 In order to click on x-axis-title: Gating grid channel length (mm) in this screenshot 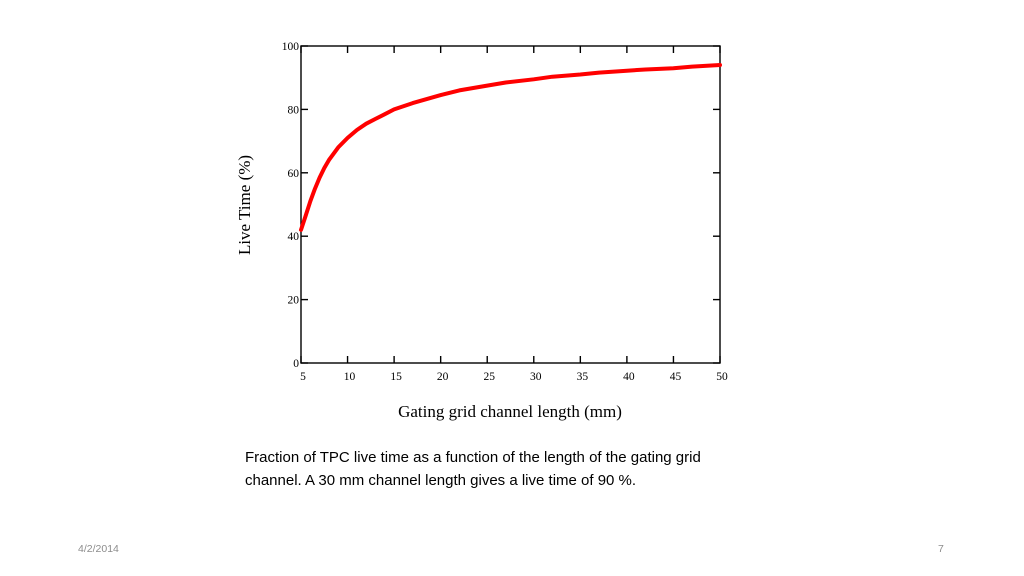, I will do `click(510, 411)`.